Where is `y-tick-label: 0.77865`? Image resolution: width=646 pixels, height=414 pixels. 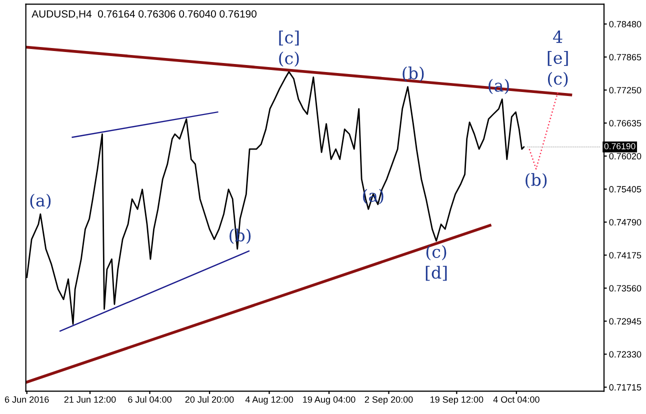 y-tick-label: 0.77865 is located at coordinates (625, 57).